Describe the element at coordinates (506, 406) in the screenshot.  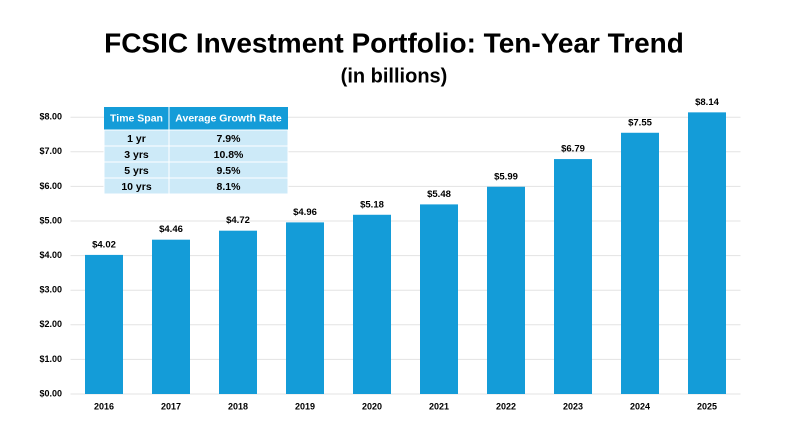
I see `x-tick-label: 2022` at that location.